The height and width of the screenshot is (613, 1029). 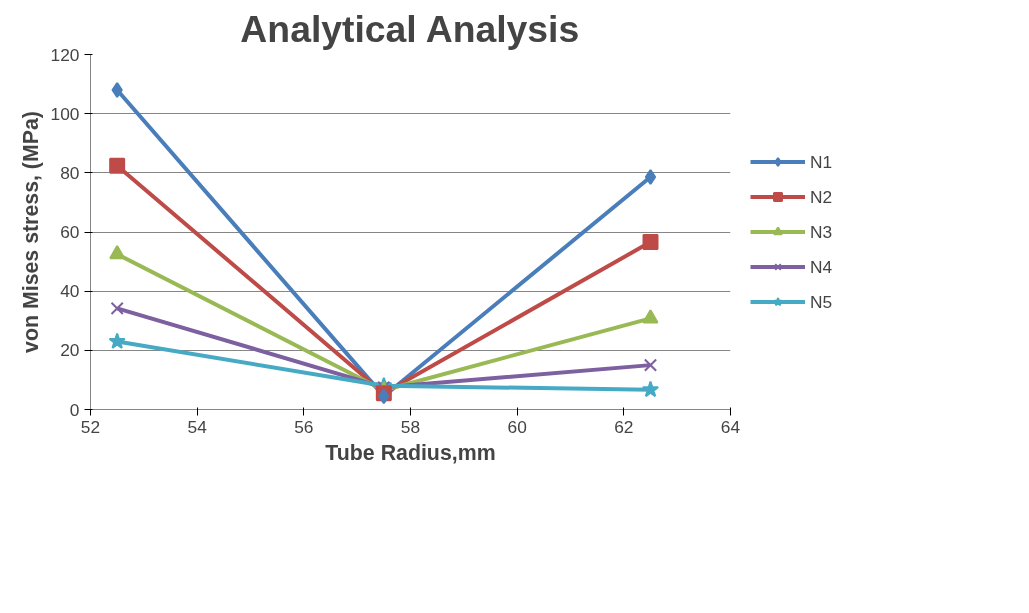 I want to click on x-tick-label: 58, so click(x=410, y=426).